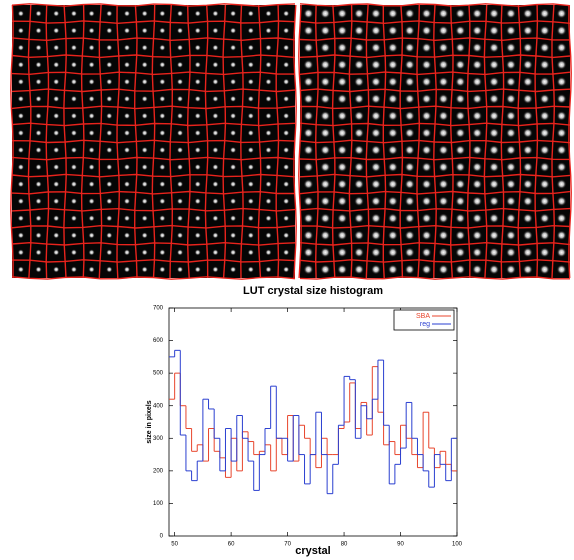  I want to click on y-tick-label: 600, so click(158, 341).